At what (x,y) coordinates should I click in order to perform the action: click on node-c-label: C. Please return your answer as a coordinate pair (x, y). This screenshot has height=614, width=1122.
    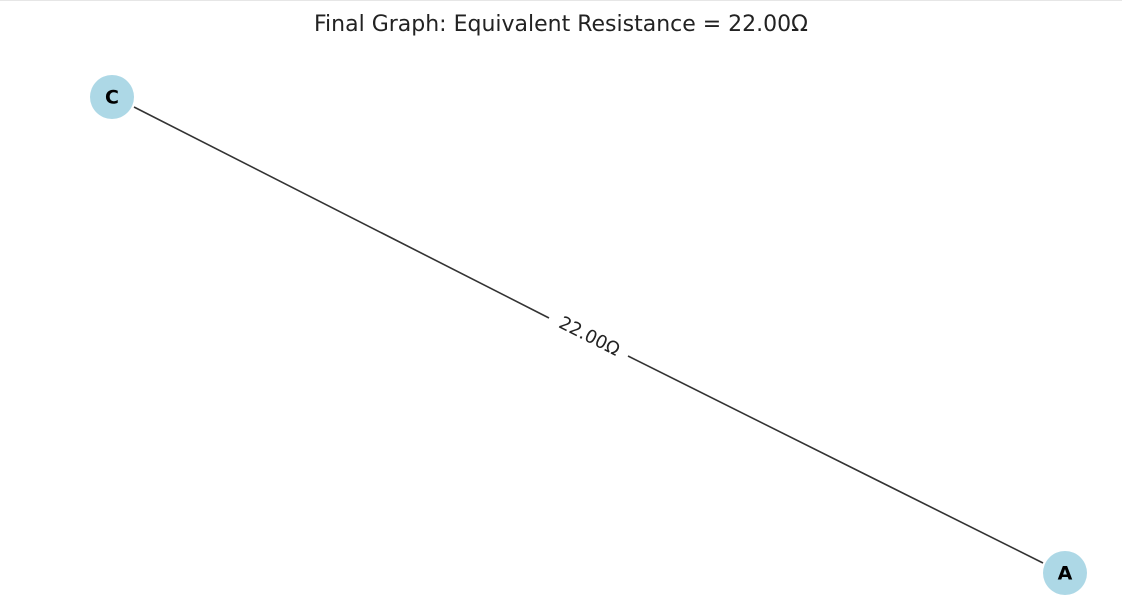
    Looking at the image, I should click on (112, 98).